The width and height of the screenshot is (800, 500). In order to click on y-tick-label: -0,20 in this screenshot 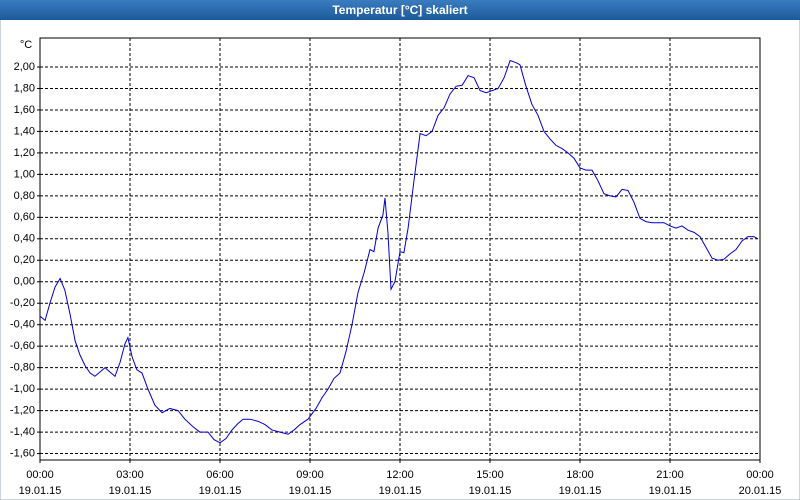, I will do `click(22, 303)`.